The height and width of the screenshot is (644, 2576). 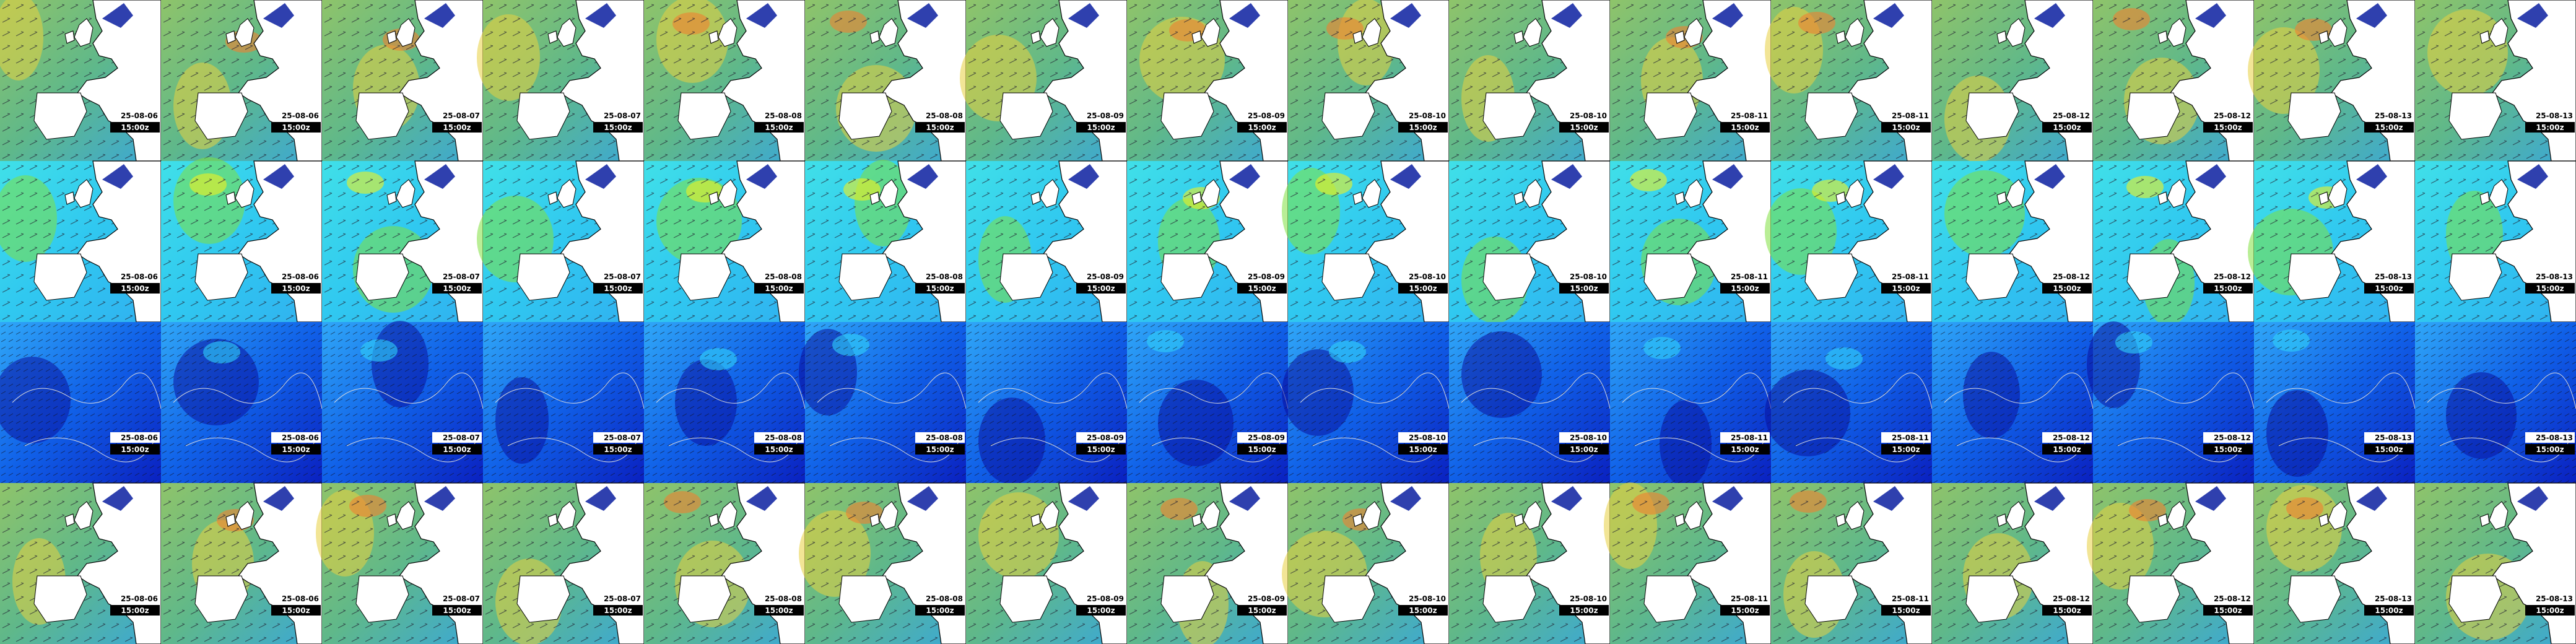 What do you see at coordinates (1208, 241) in the screenshot?
I see `map-tile: 25-08-09 15:00z` at bounding box center [1208, 241].